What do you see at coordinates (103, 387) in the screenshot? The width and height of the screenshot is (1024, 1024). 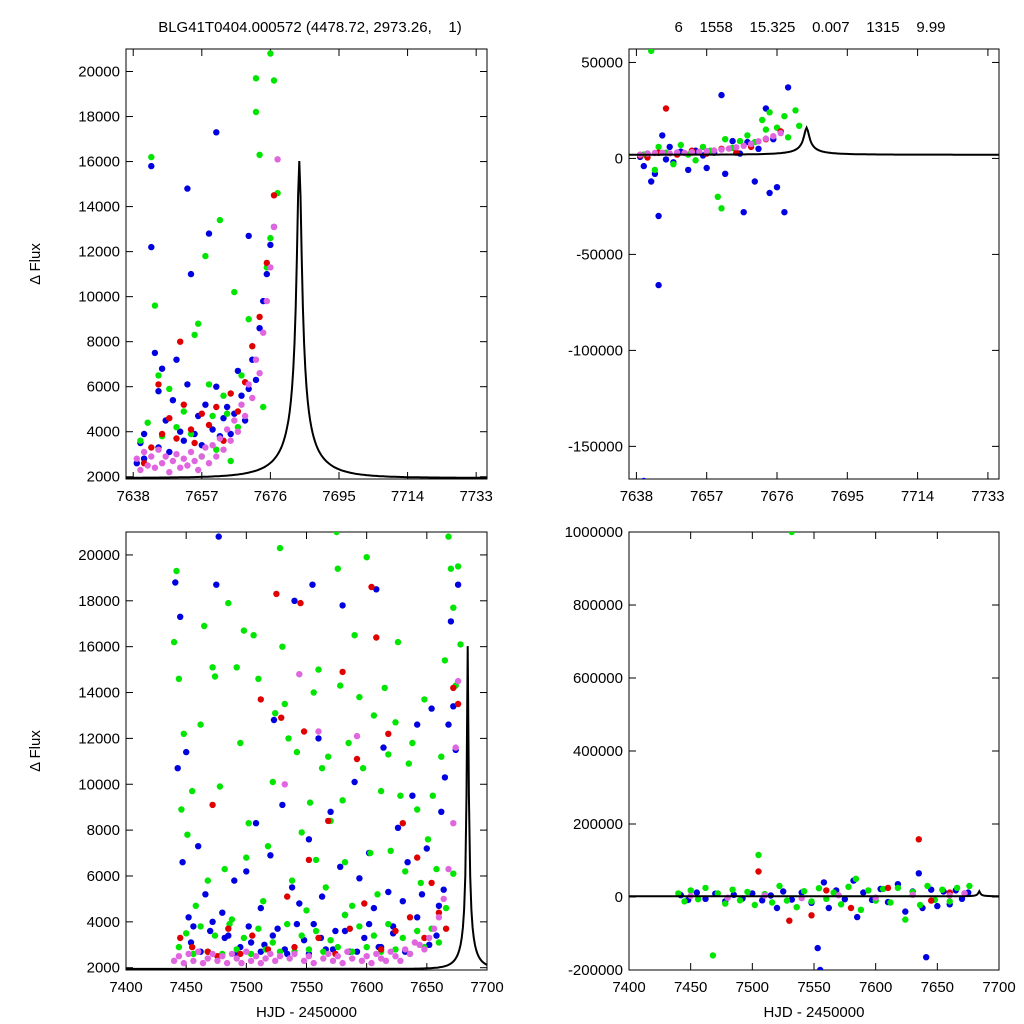 I see `y-tick-label: 6000` at bounding box center [103, 387].